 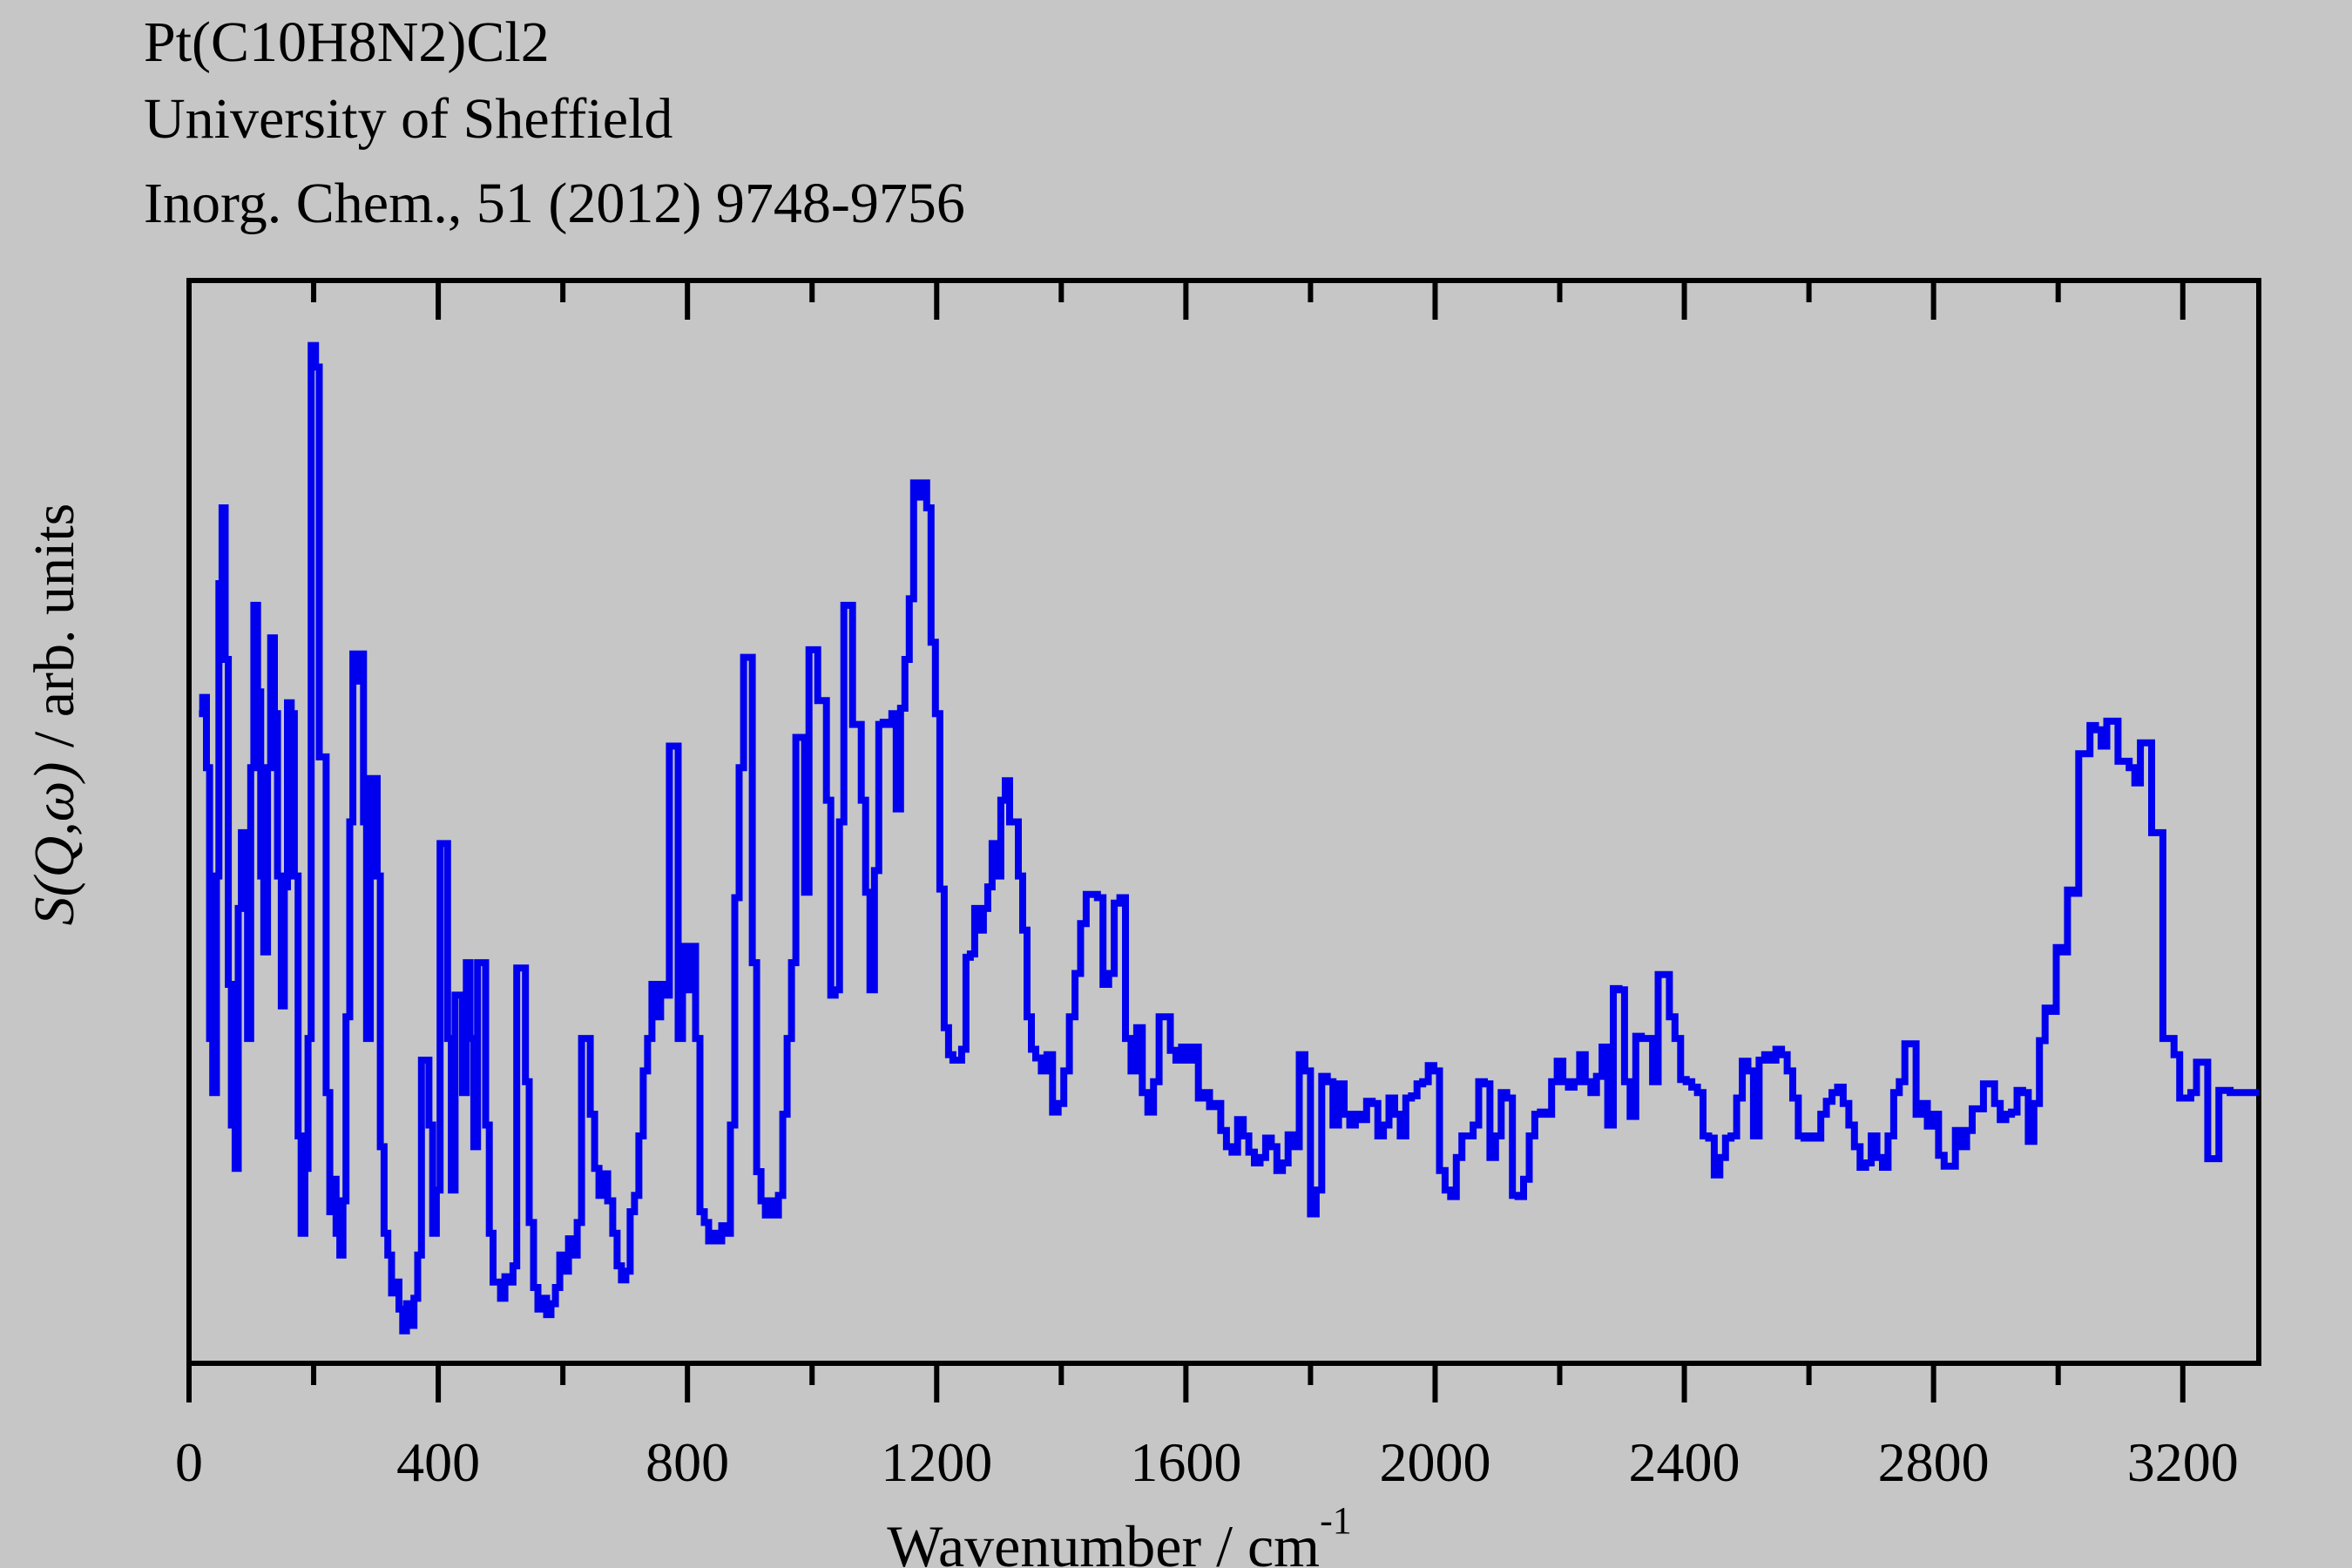 What do you see at coordinates (408, 119) in the screenshot?
I see `chart-title-institute: University of Sheffield` at bounding box center [408, 119].